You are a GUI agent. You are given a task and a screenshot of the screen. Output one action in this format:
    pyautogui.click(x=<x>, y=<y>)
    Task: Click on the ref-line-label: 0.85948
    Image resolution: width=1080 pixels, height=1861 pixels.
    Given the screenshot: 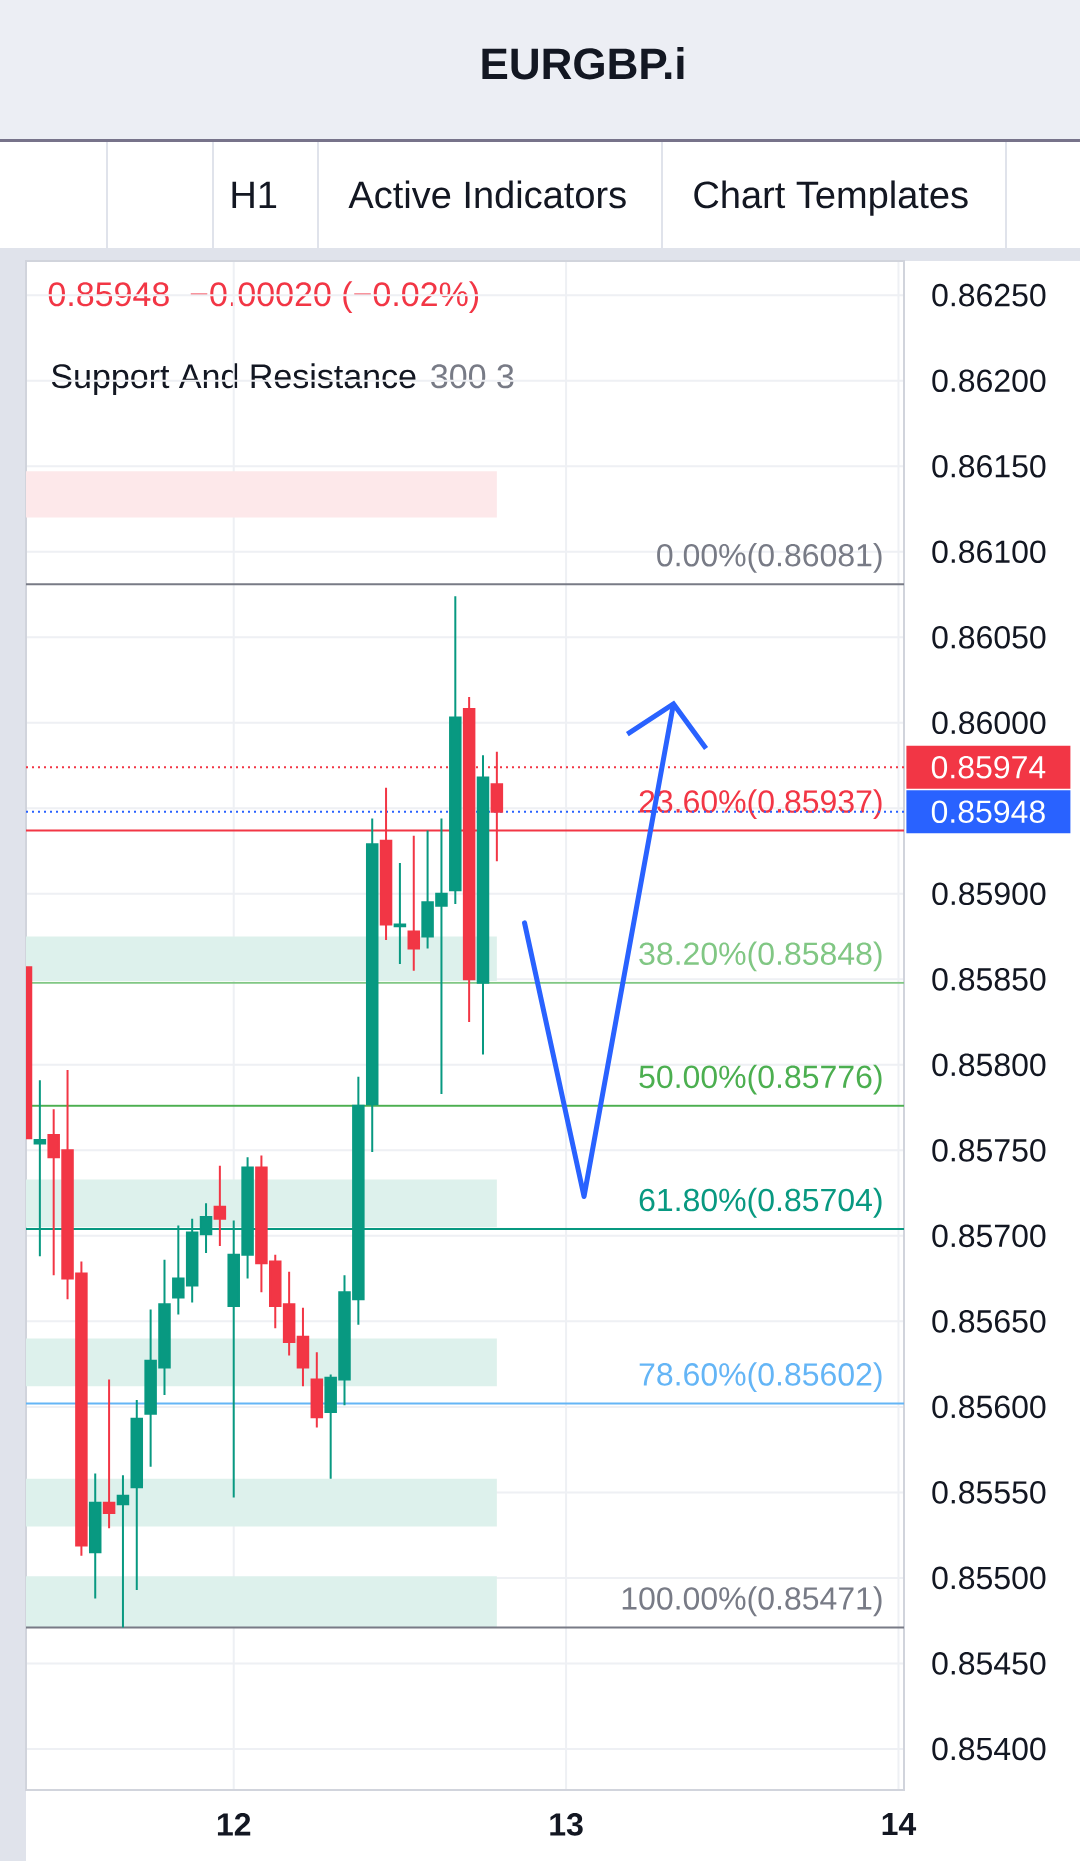 What is the action you would take?
    pyautogui.click(x=988, y=812)
    